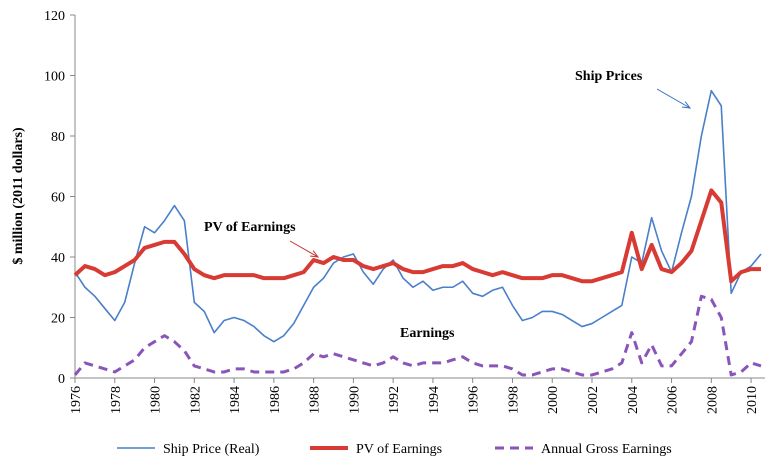  What do you see at coordinates (58, 258) in the screenshot?
I see `y-tick-label: 40` at bounding box center [58, 258].